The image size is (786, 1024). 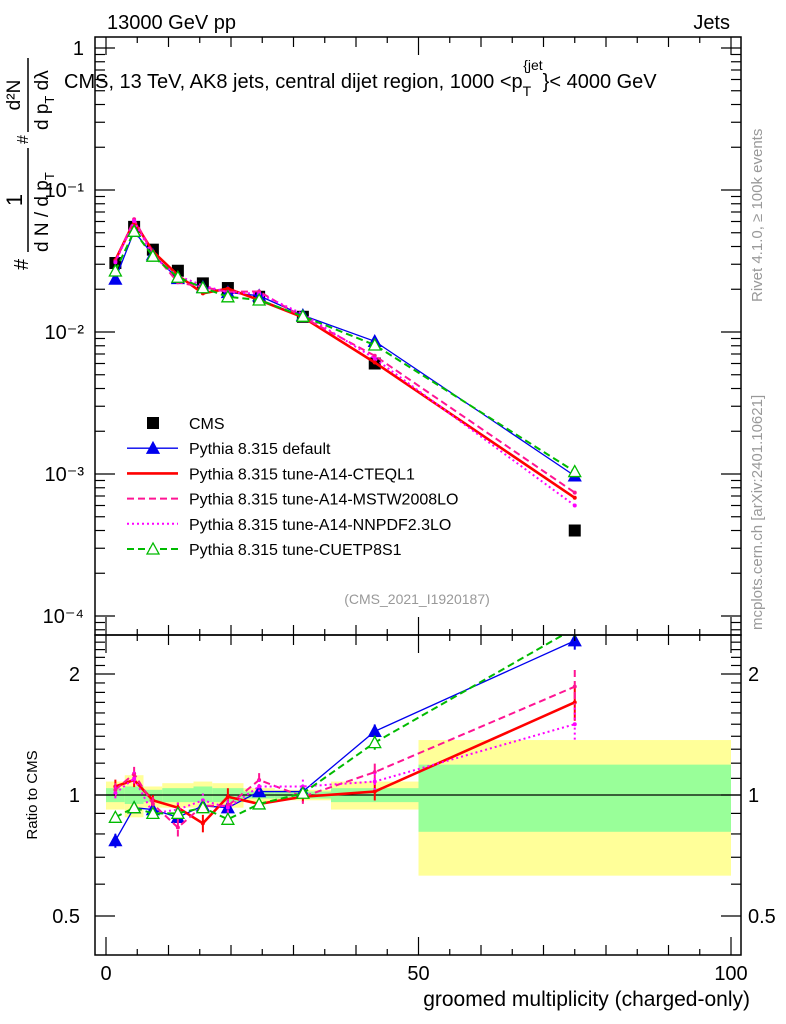 I want to click on legend-entry: CMS, so click(x=186, y=424).